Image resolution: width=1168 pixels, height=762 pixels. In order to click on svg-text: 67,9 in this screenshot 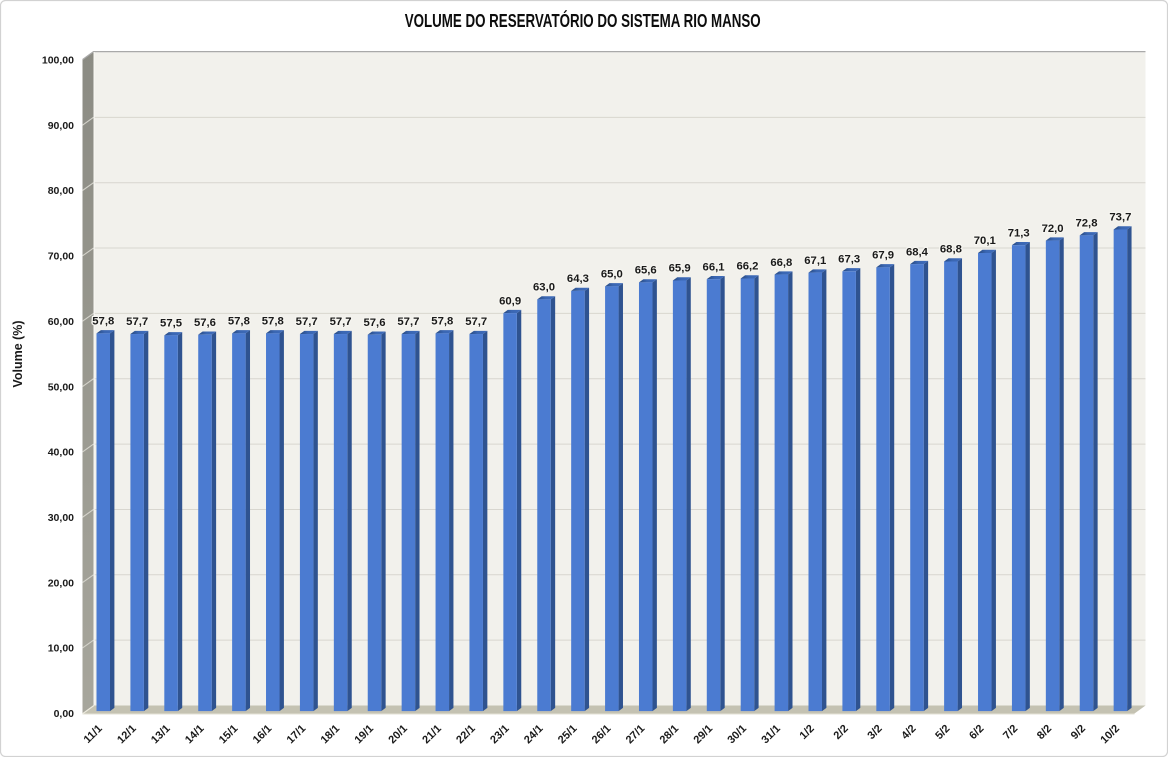, I will do `click(883, 256)`.